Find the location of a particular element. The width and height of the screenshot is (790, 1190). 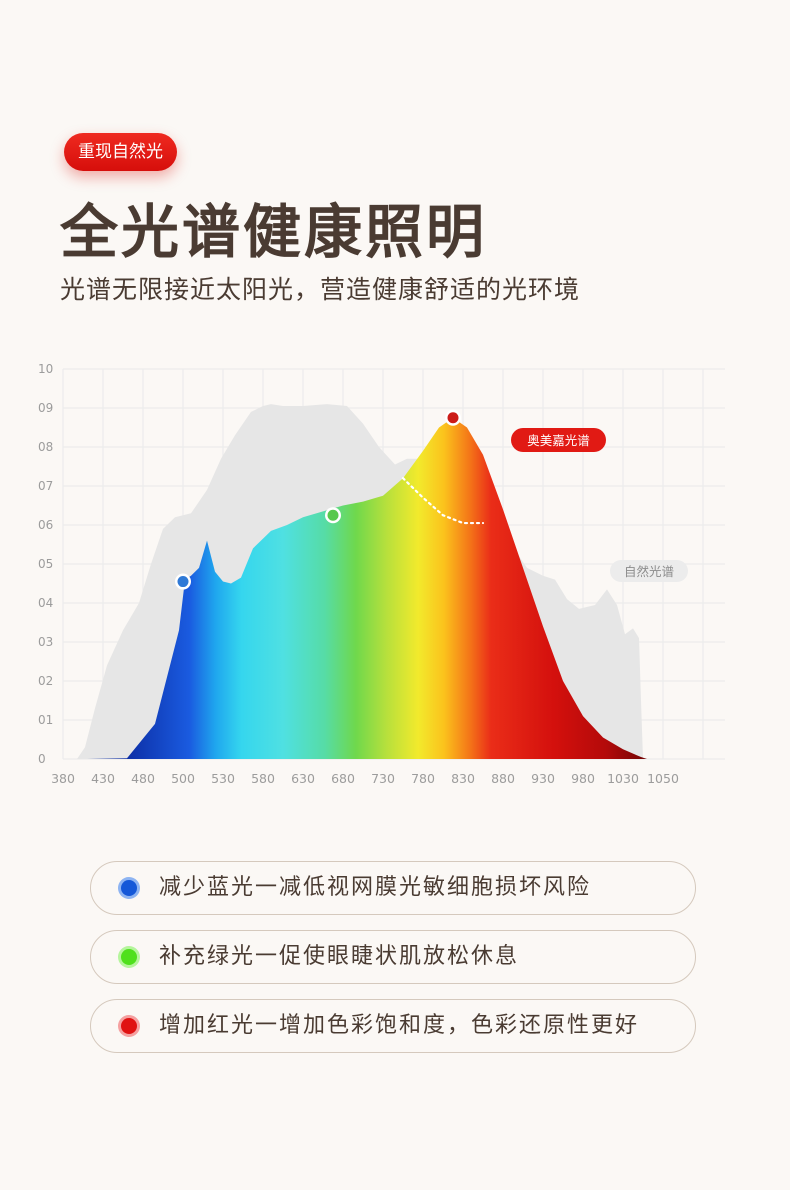

page-title: 全光谱健康照明 is located at coordinates (274, 232).